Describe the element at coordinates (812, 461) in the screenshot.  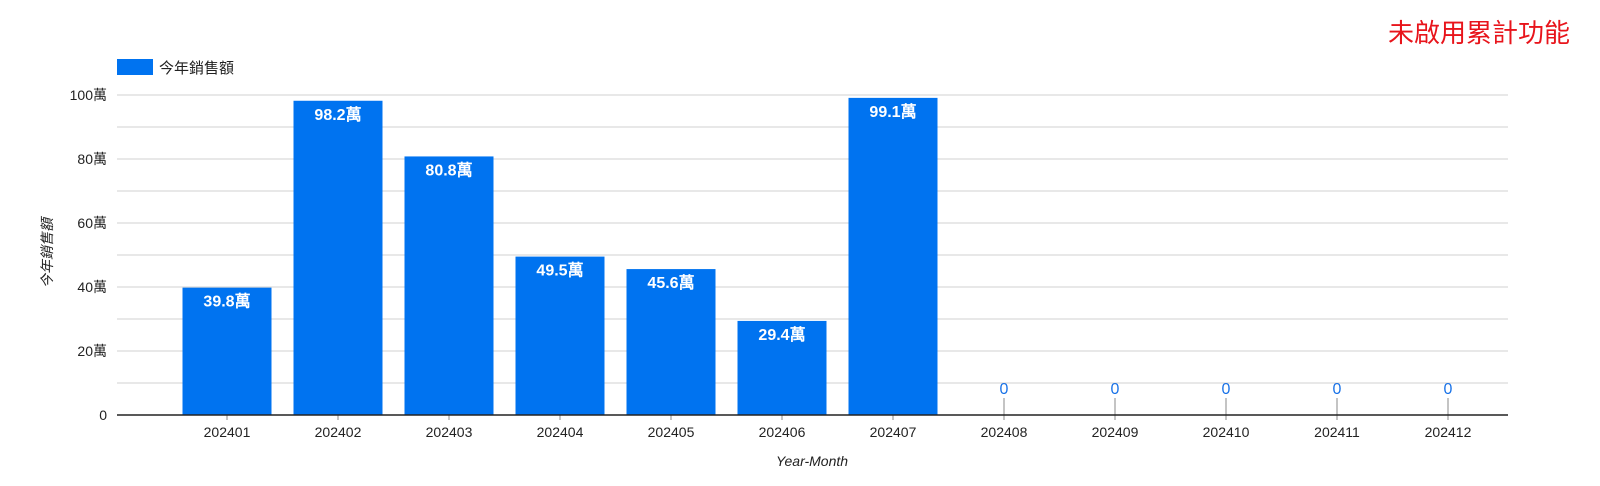
I see `x-axis-title: Year-Month` at that location.